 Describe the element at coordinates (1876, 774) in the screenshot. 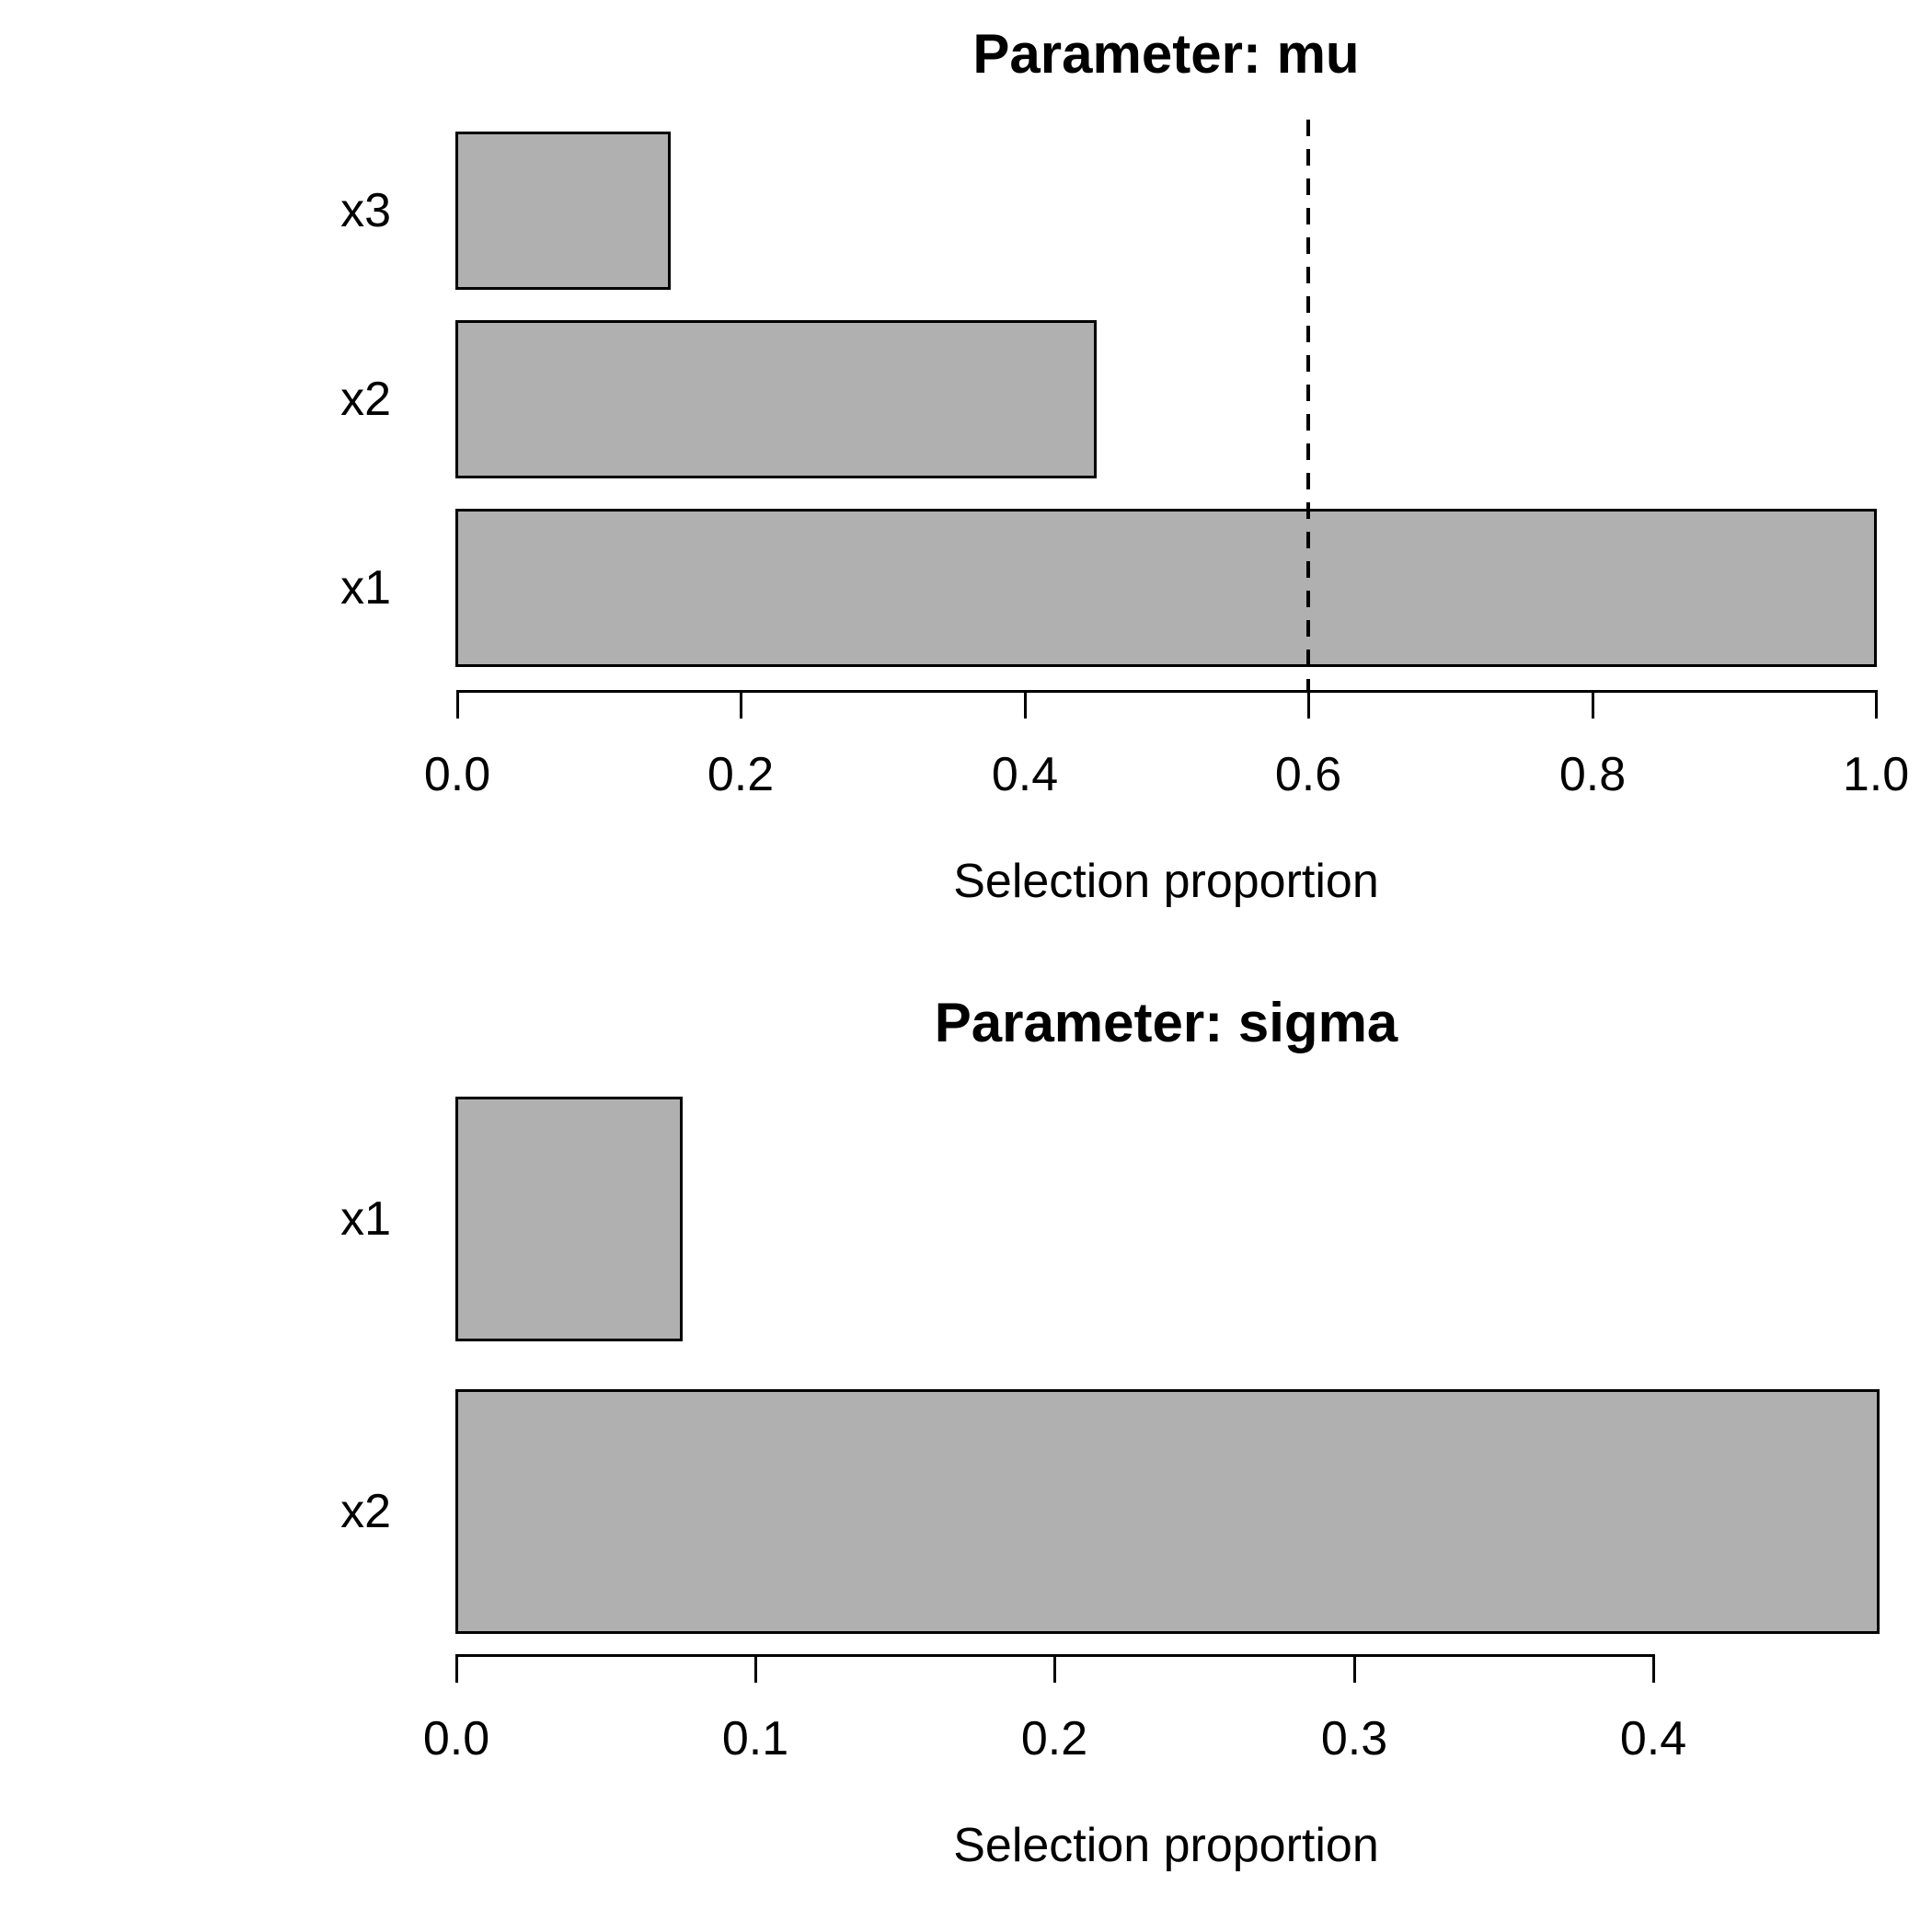

I see `x-tick-label-1.0: 1.0` at that location.